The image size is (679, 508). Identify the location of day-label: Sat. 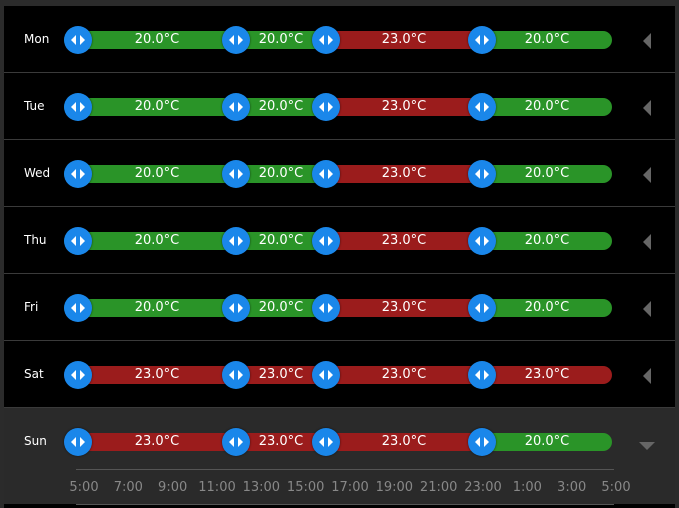
(34, 374).